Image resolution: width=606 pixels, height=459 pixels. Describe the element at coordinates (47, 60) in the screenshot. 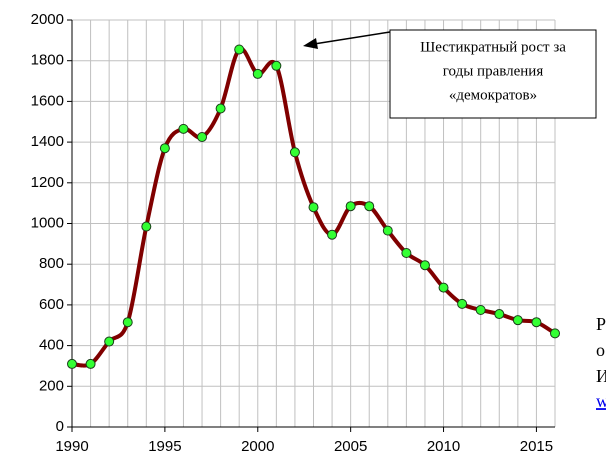

I see `y-tick-label: 1800` at that location.